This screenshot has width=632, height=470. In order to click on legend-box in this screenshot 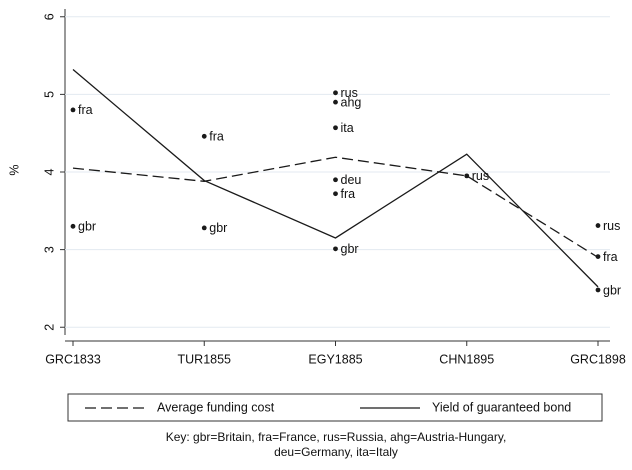, I will do `click(335, 407)`.